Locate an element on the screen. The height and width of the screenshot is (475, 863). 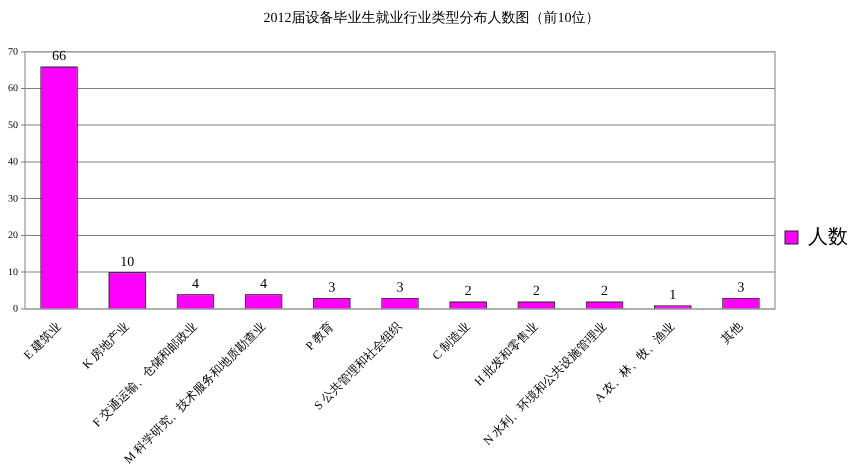
data-label: 10 is located at coordinates (127, 262).